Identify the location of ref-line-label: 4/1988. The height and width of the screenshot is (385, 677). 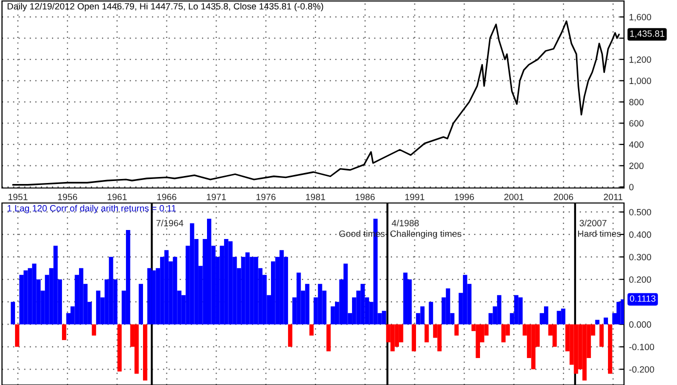
(405, 223).